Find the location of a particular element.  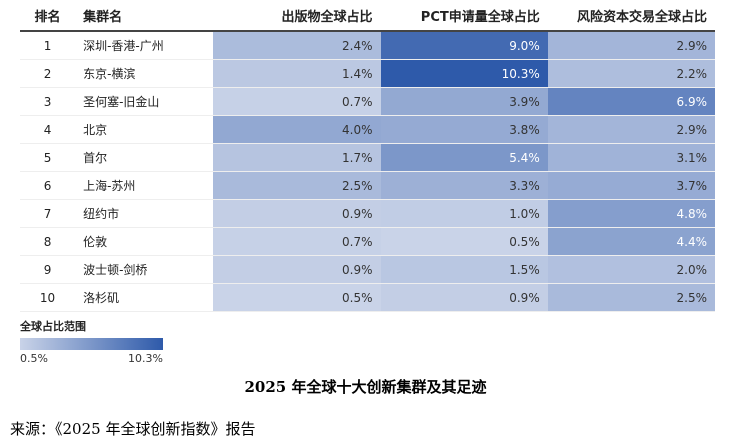

table-row: 5 首尔 1.7% 5.4% 3.1% is located at coordinates (367, 157).